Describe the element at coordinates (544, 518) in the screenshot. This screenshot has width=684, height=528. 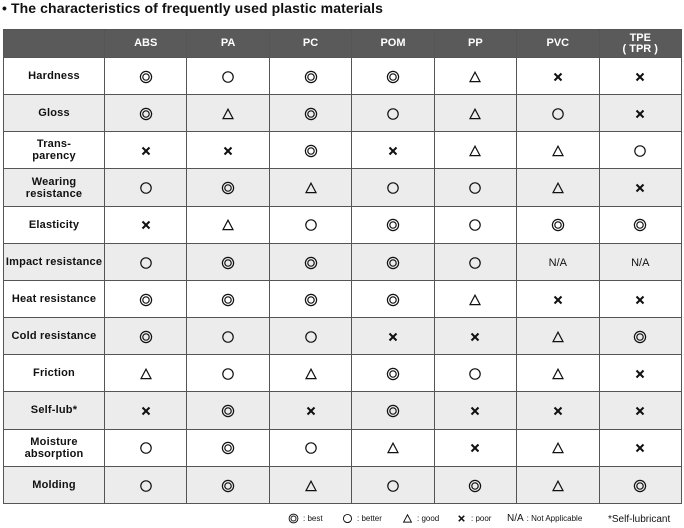
I see `legend-na: N/A : Not Applicable` at that location.